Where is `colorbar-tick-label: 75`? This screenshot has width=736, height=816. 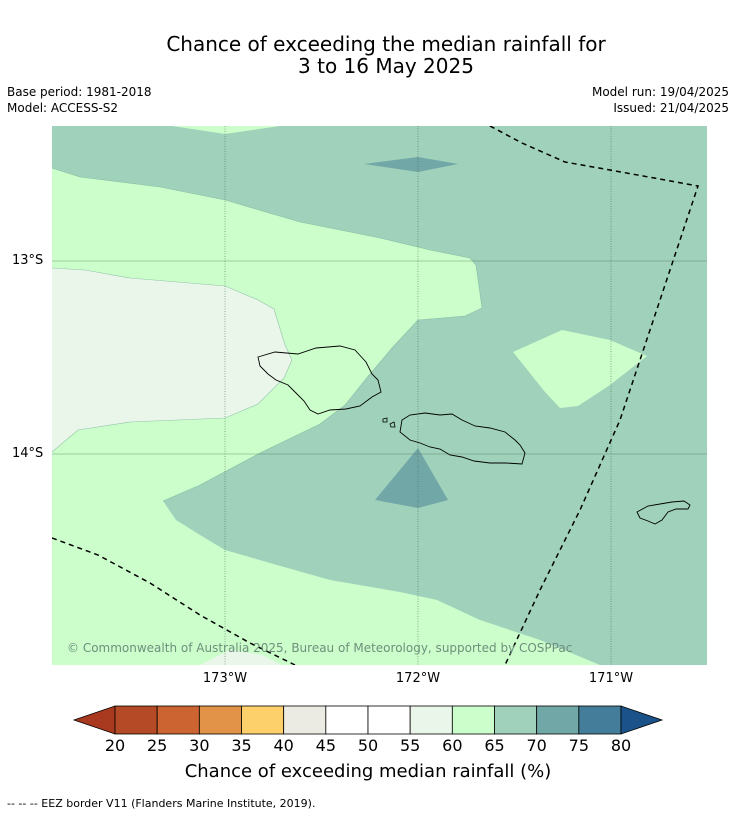
colorbar-tick-label: 75 is located at coordinates (578, 745).